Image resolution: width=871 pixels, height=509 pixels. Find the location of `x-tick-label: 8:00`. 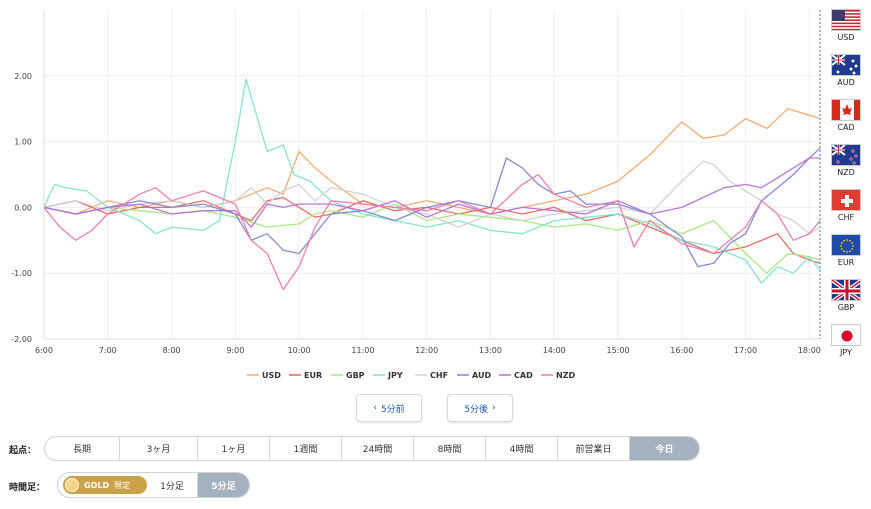

x-tick-label: 8:00 is located at coordinates (172, 350).